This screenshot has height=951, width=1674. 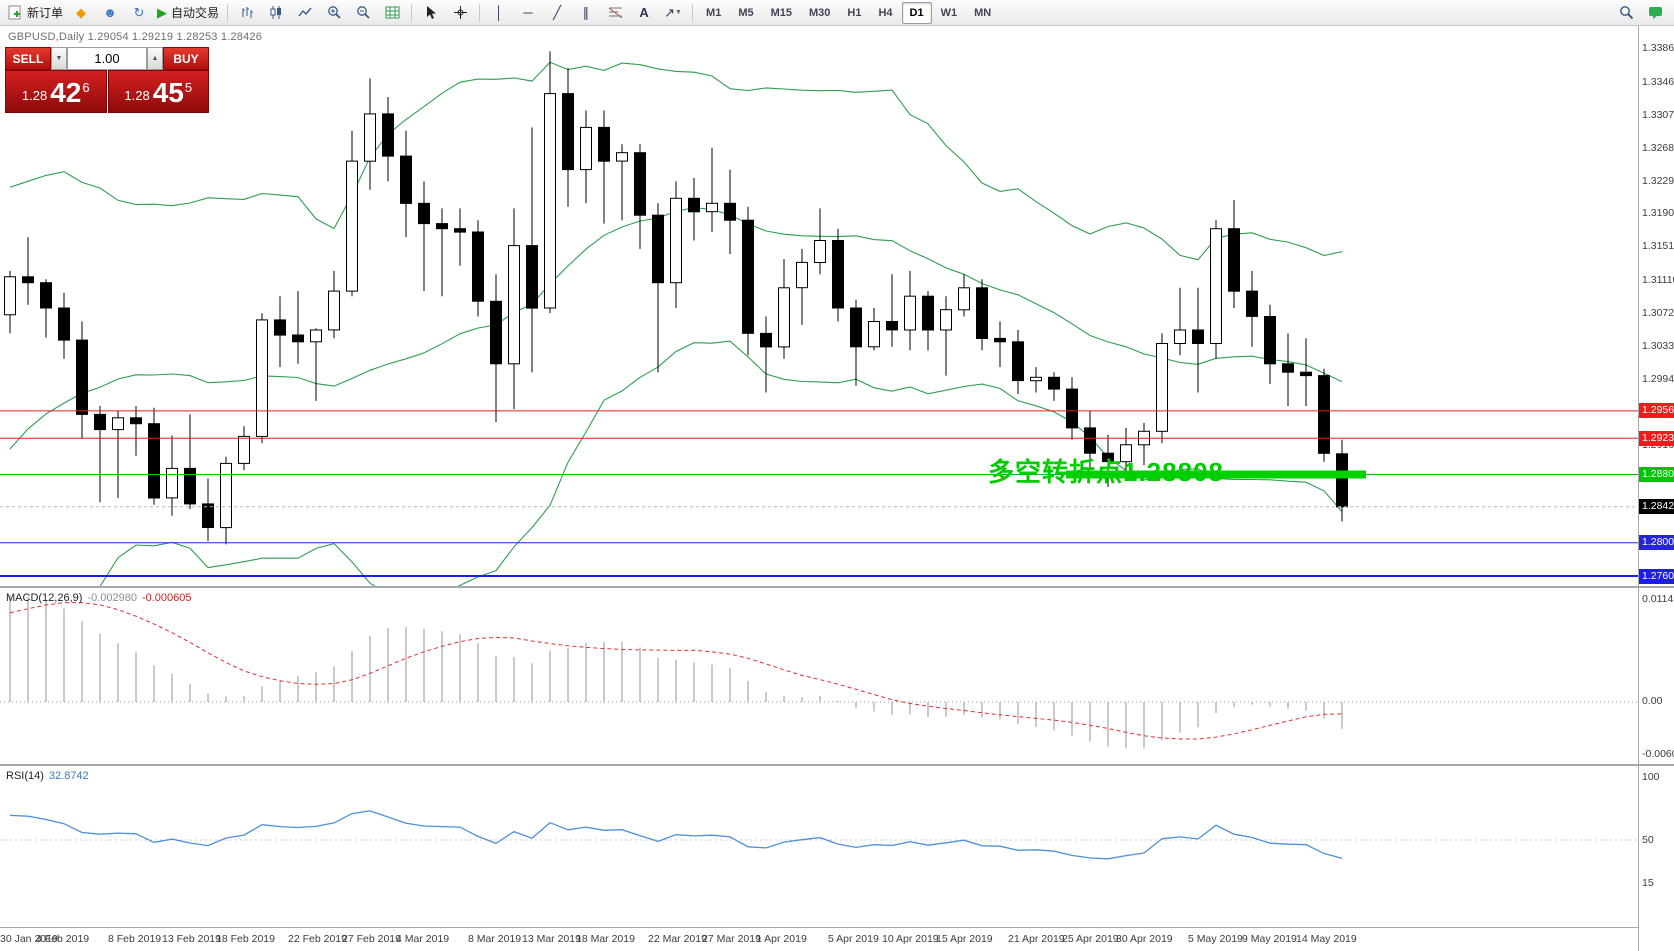 What do you see at coordinates (276, 13) in the screenshot?
I see `candlestick-mode-icon` at bounding box center [276, 13].